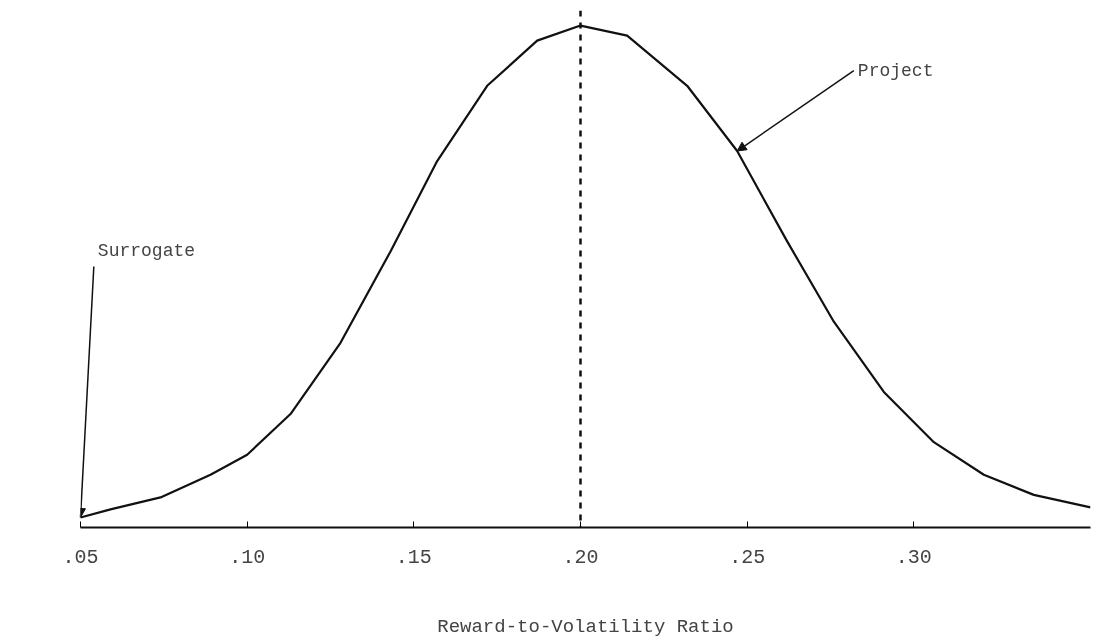  I want to click on x-tick-label: .30, so click(913, 557).